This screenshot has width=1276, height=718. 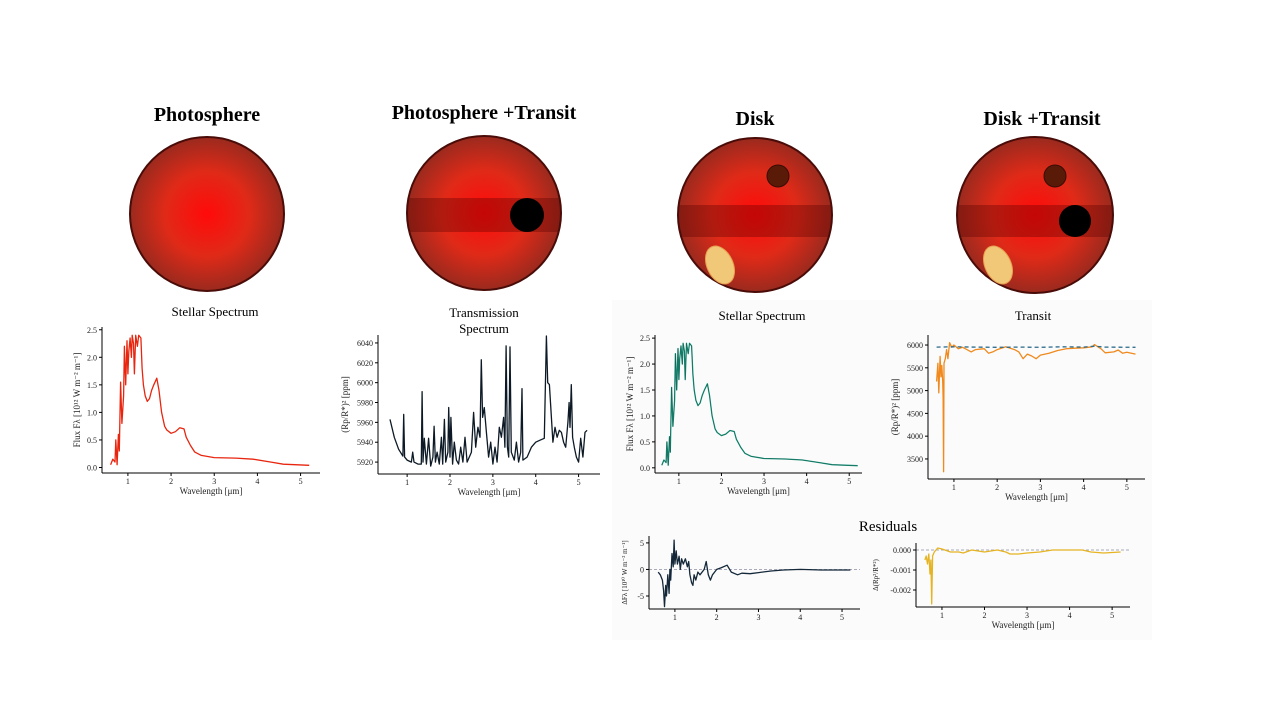 What do you see at coordinates (365, 442) in the screenshot?
I see `y-tick-label: 5940` at bounding box center [365, 442].